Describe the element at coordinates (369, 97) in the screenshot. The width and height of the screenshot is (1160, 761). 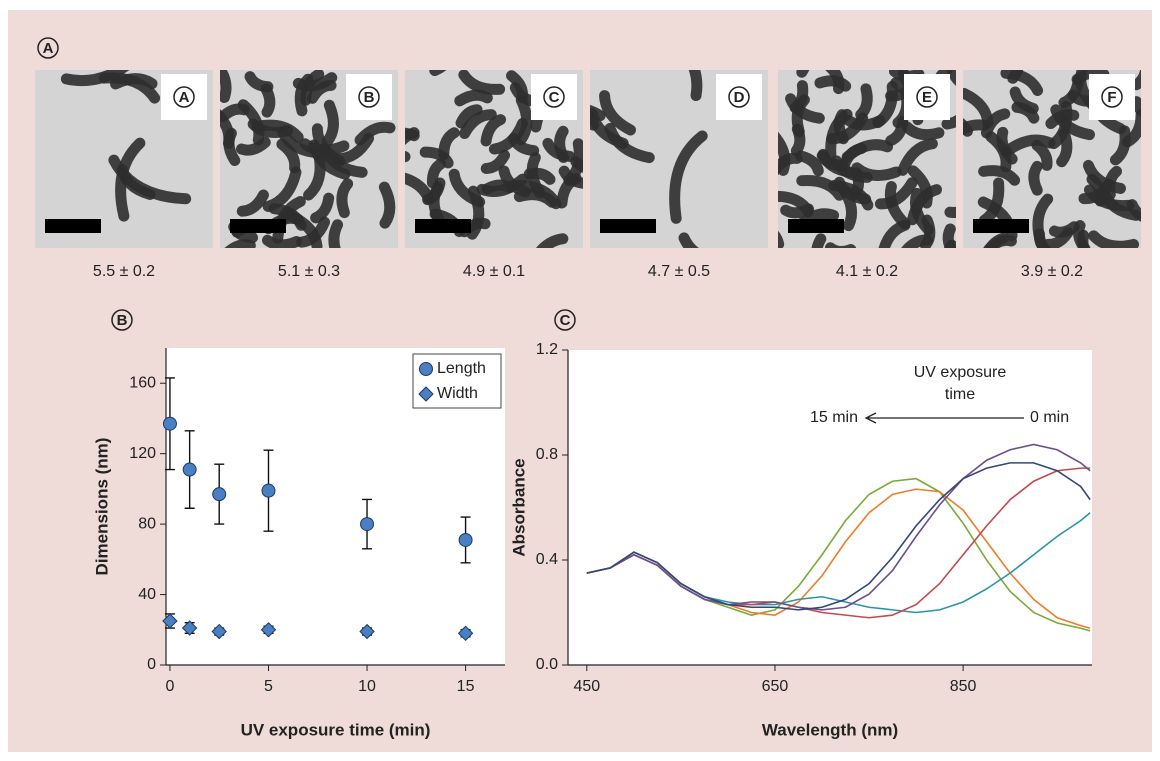
I see `panel-label: B` at that location.